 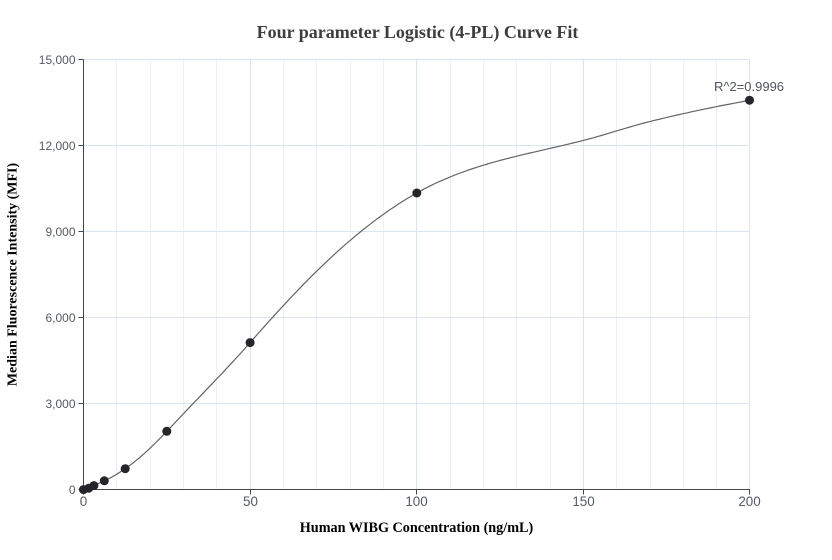 I want to click on svg-text: 6,000, so click(x=60, y=318).